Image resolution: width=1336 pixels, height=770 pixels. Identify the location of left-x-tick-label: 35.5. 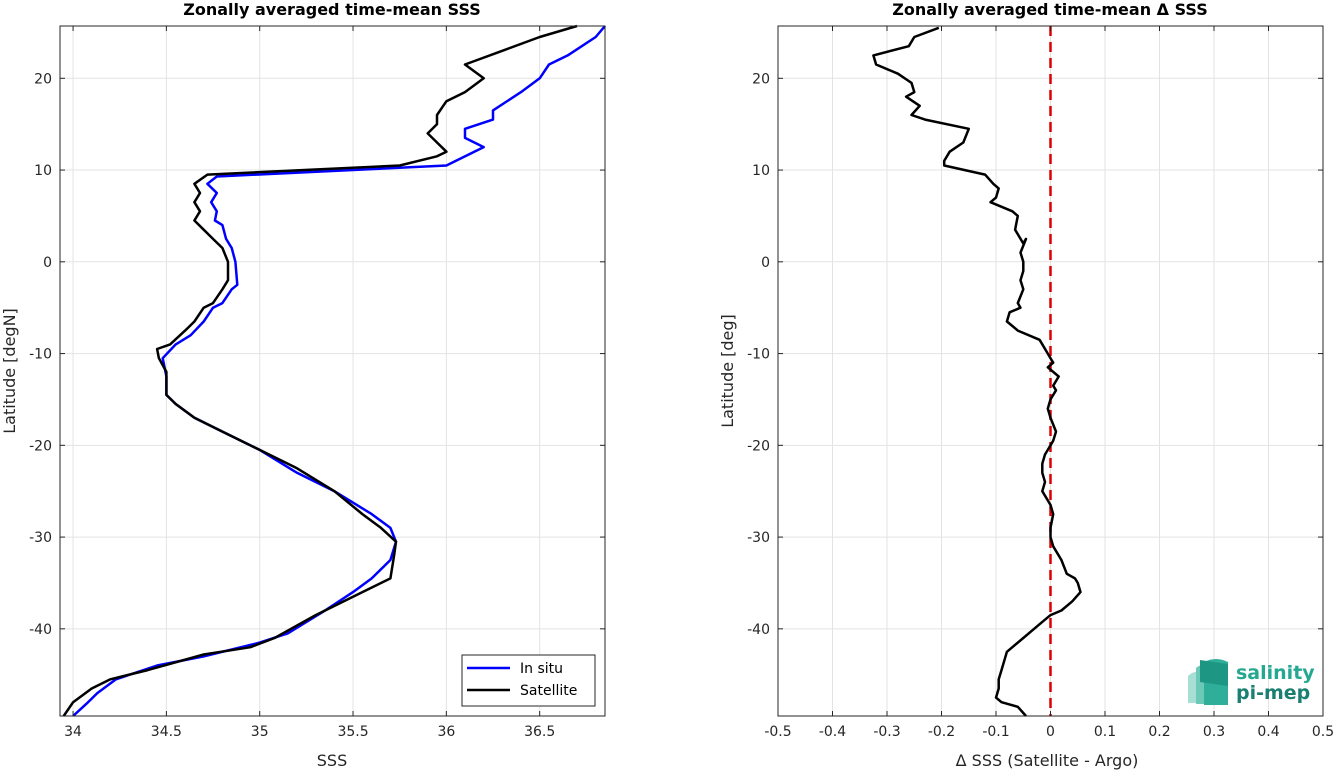
(352, 732).